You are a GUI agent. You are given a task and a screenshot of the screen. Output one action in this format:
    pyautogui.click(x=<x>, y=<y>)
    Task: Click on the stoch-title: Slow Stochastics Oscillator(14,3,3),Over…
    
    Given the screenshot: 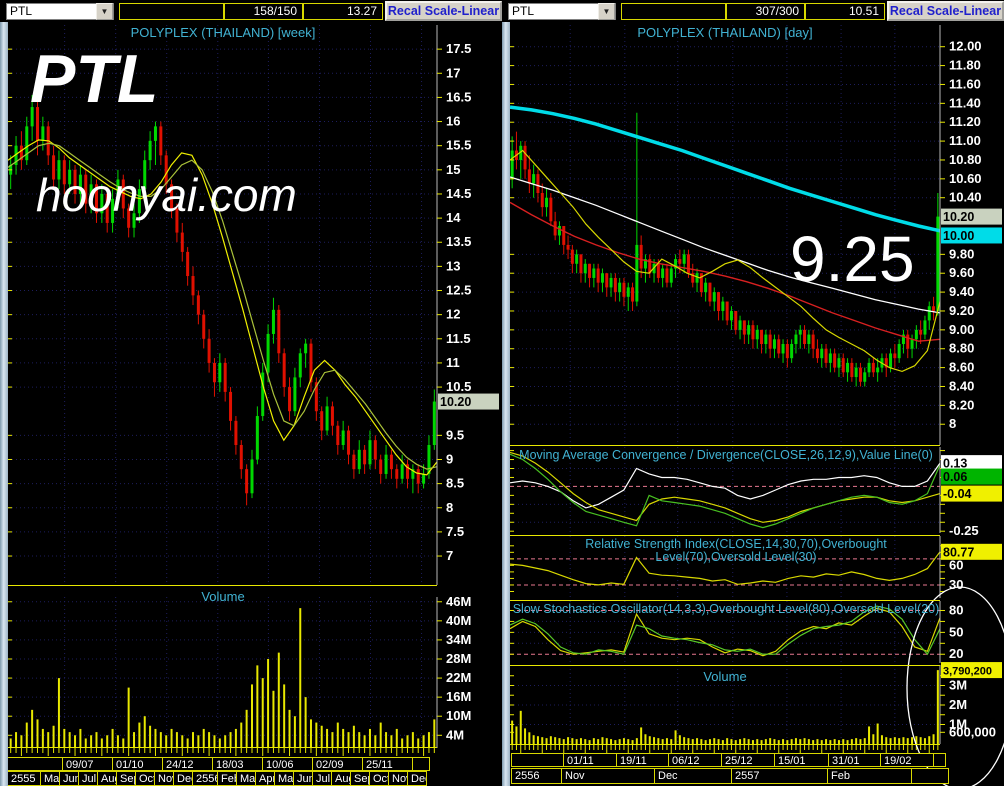 What is the action you would take?
    pyautogui.click(x=726, y=609)
    